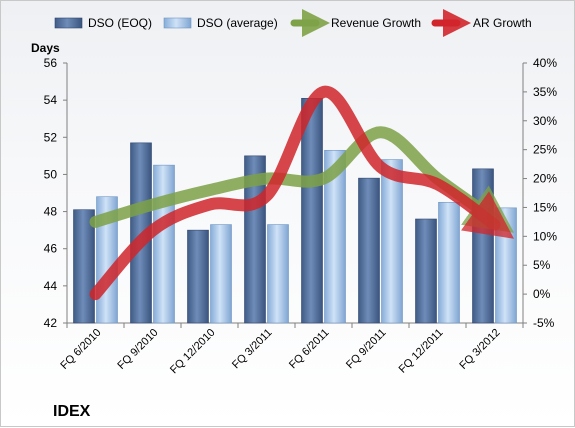  What do you see at coordinates (421, 351) in the screenshot?
I see `x-tick-label: FQ 12/2011` at bounding box center [421, 351].